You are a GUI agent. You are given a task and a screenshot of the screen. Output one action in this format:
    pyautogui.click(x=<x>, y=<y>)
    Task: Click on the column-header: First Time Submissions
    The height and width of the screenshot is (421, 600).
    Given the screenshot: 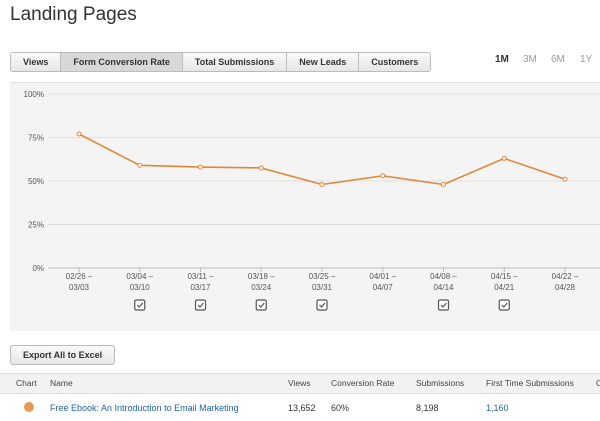 What is the action you would take?
    pyautogui.click(x=530, y=383)
    